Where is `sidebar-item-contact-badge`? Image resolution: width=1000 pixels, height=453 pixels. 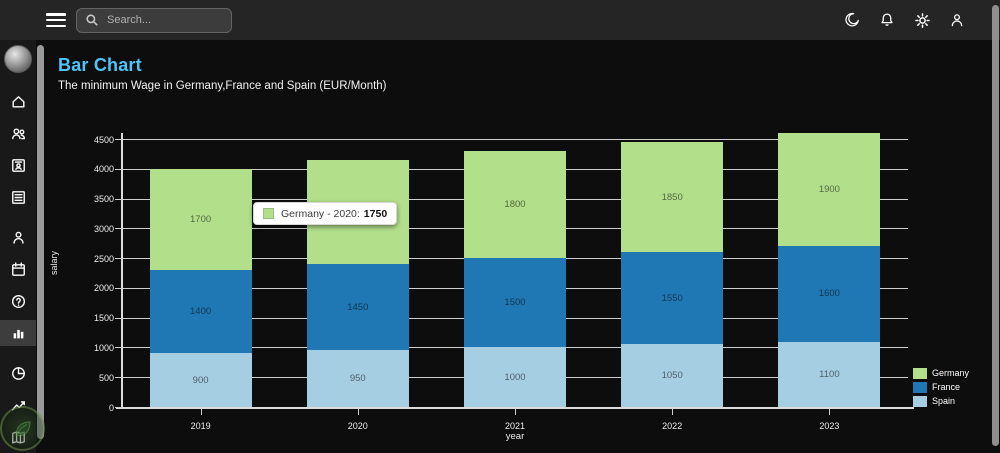
sidebar-item-contact-badge is located at coordinates (18, 165).